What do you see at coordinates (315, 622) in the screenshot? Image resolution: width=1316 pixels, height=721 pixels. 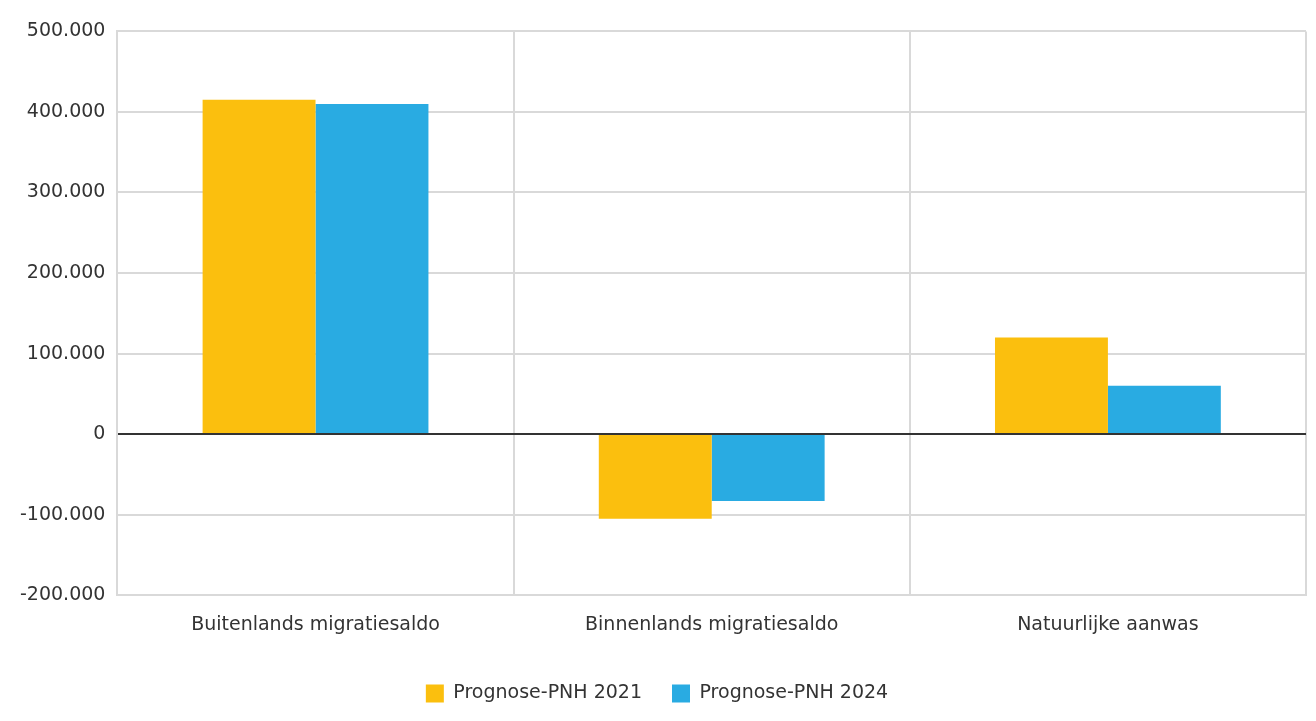 I see `x-tick-label: Buitenlands migratiesaldo` at bounding box center [315, 622].